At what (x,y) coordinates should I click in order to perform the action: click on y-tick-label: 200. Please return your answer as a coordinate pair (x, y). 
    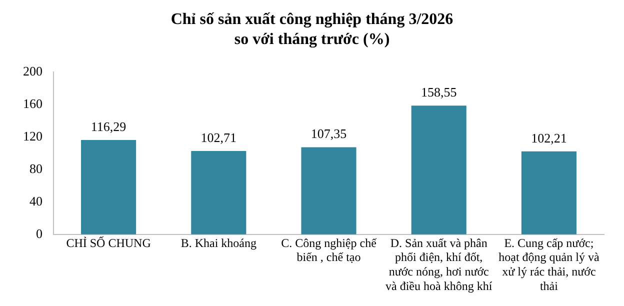
    Looking at the image, I should click on (32, 70).